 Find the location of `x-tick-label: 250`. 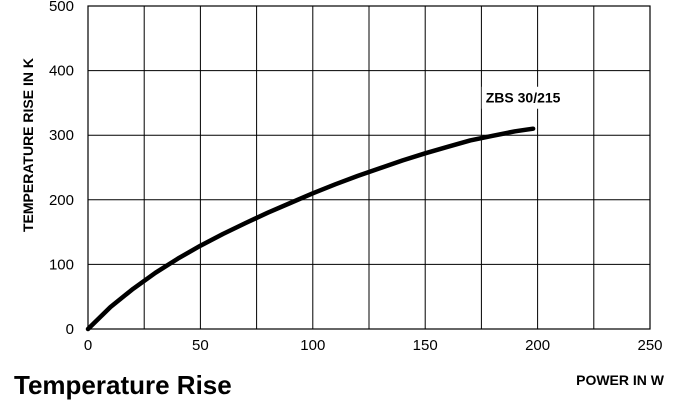

x-tick-label: 250 is located at coordinates (649, 345).